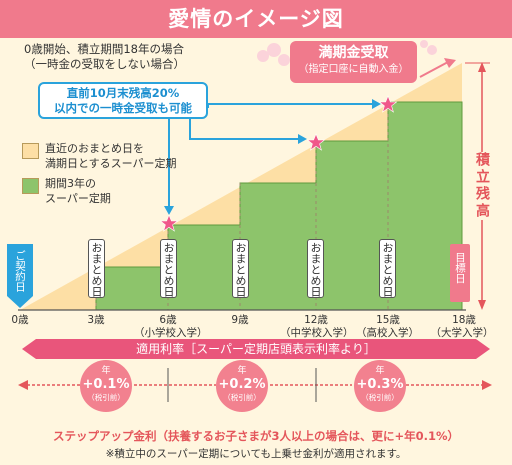  I want to click on age-label-9: 9歳, so click(240, 320).